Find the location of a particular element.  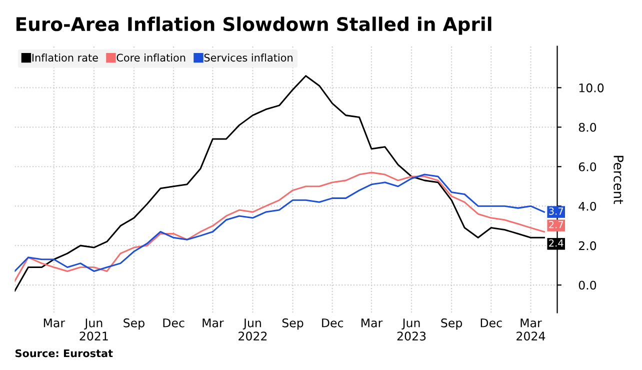

data-label: 2.4 is located at coordinates (556, 243).